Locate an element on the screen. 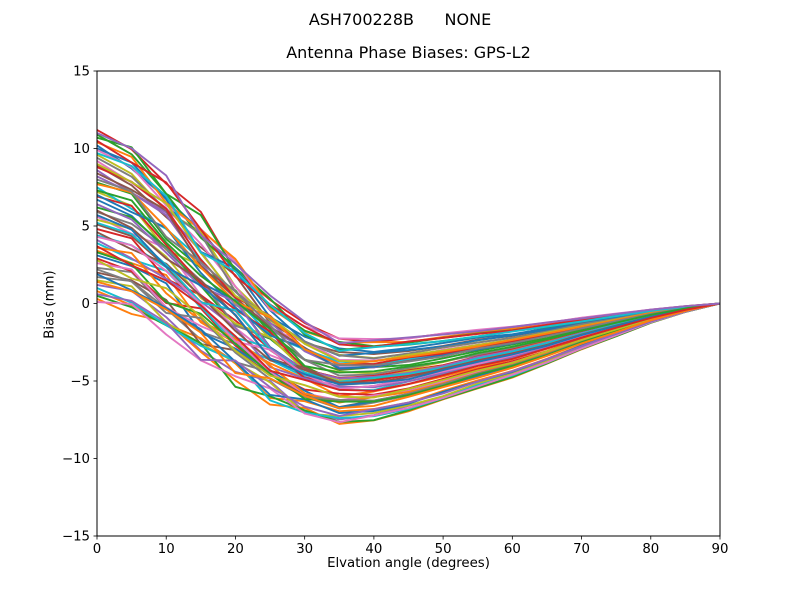 The image size is (800, 600). x-tick-label: 70 is located at coordinates (581, 549).